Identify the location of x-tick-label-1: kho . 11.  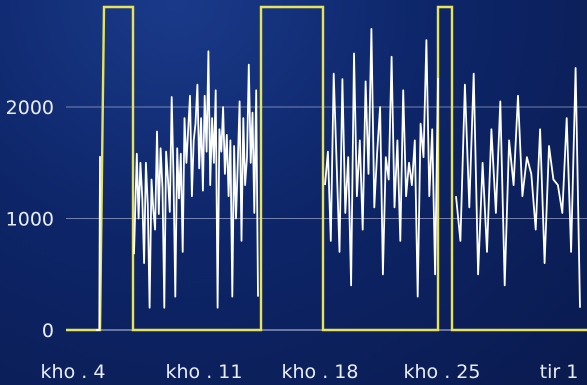
(204, 372).